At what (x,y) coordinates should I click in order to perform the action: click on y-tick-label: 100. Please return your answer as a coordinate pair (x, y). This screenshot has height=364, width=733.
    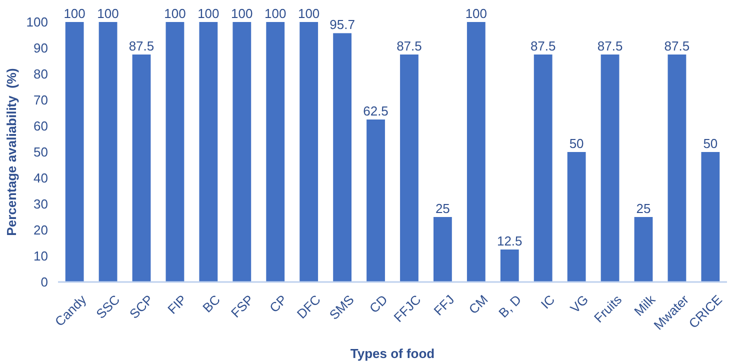
    Looking at the image, I should click on (37, 22).